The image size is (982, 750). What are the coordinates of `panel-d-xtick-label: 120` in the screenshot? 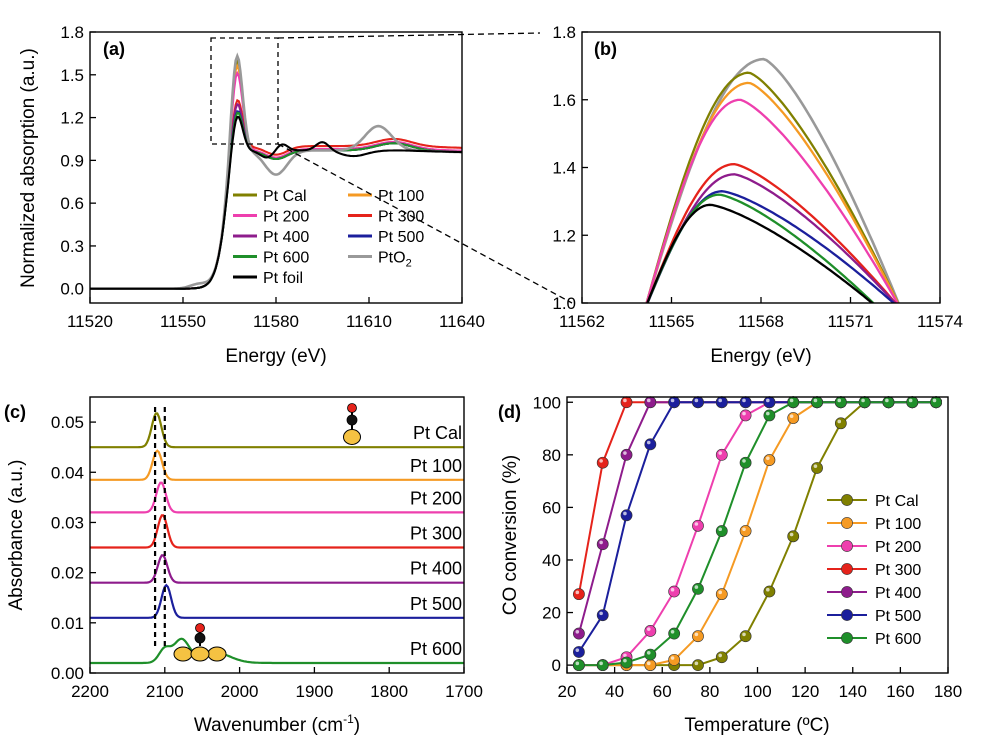 It's located at (805, 691).